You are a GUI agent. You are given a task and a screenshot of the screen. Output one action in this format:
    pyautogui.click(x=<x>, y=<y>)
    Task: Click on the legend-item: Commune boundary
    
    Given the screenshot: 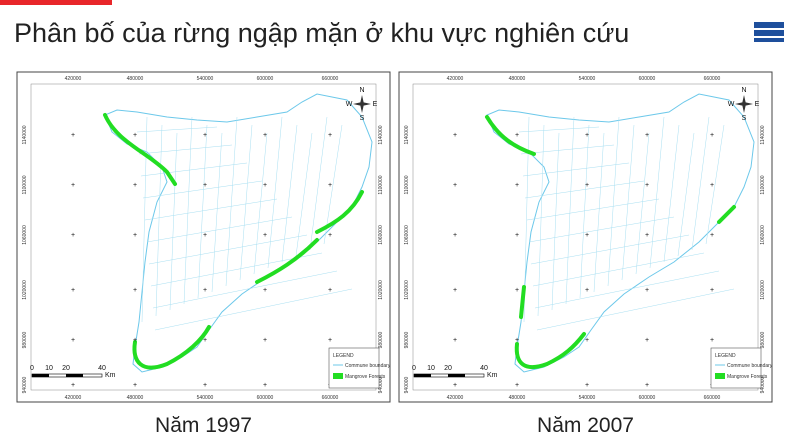 What is the action you would take?
    pyautogui.click(x=368, y=366)
    